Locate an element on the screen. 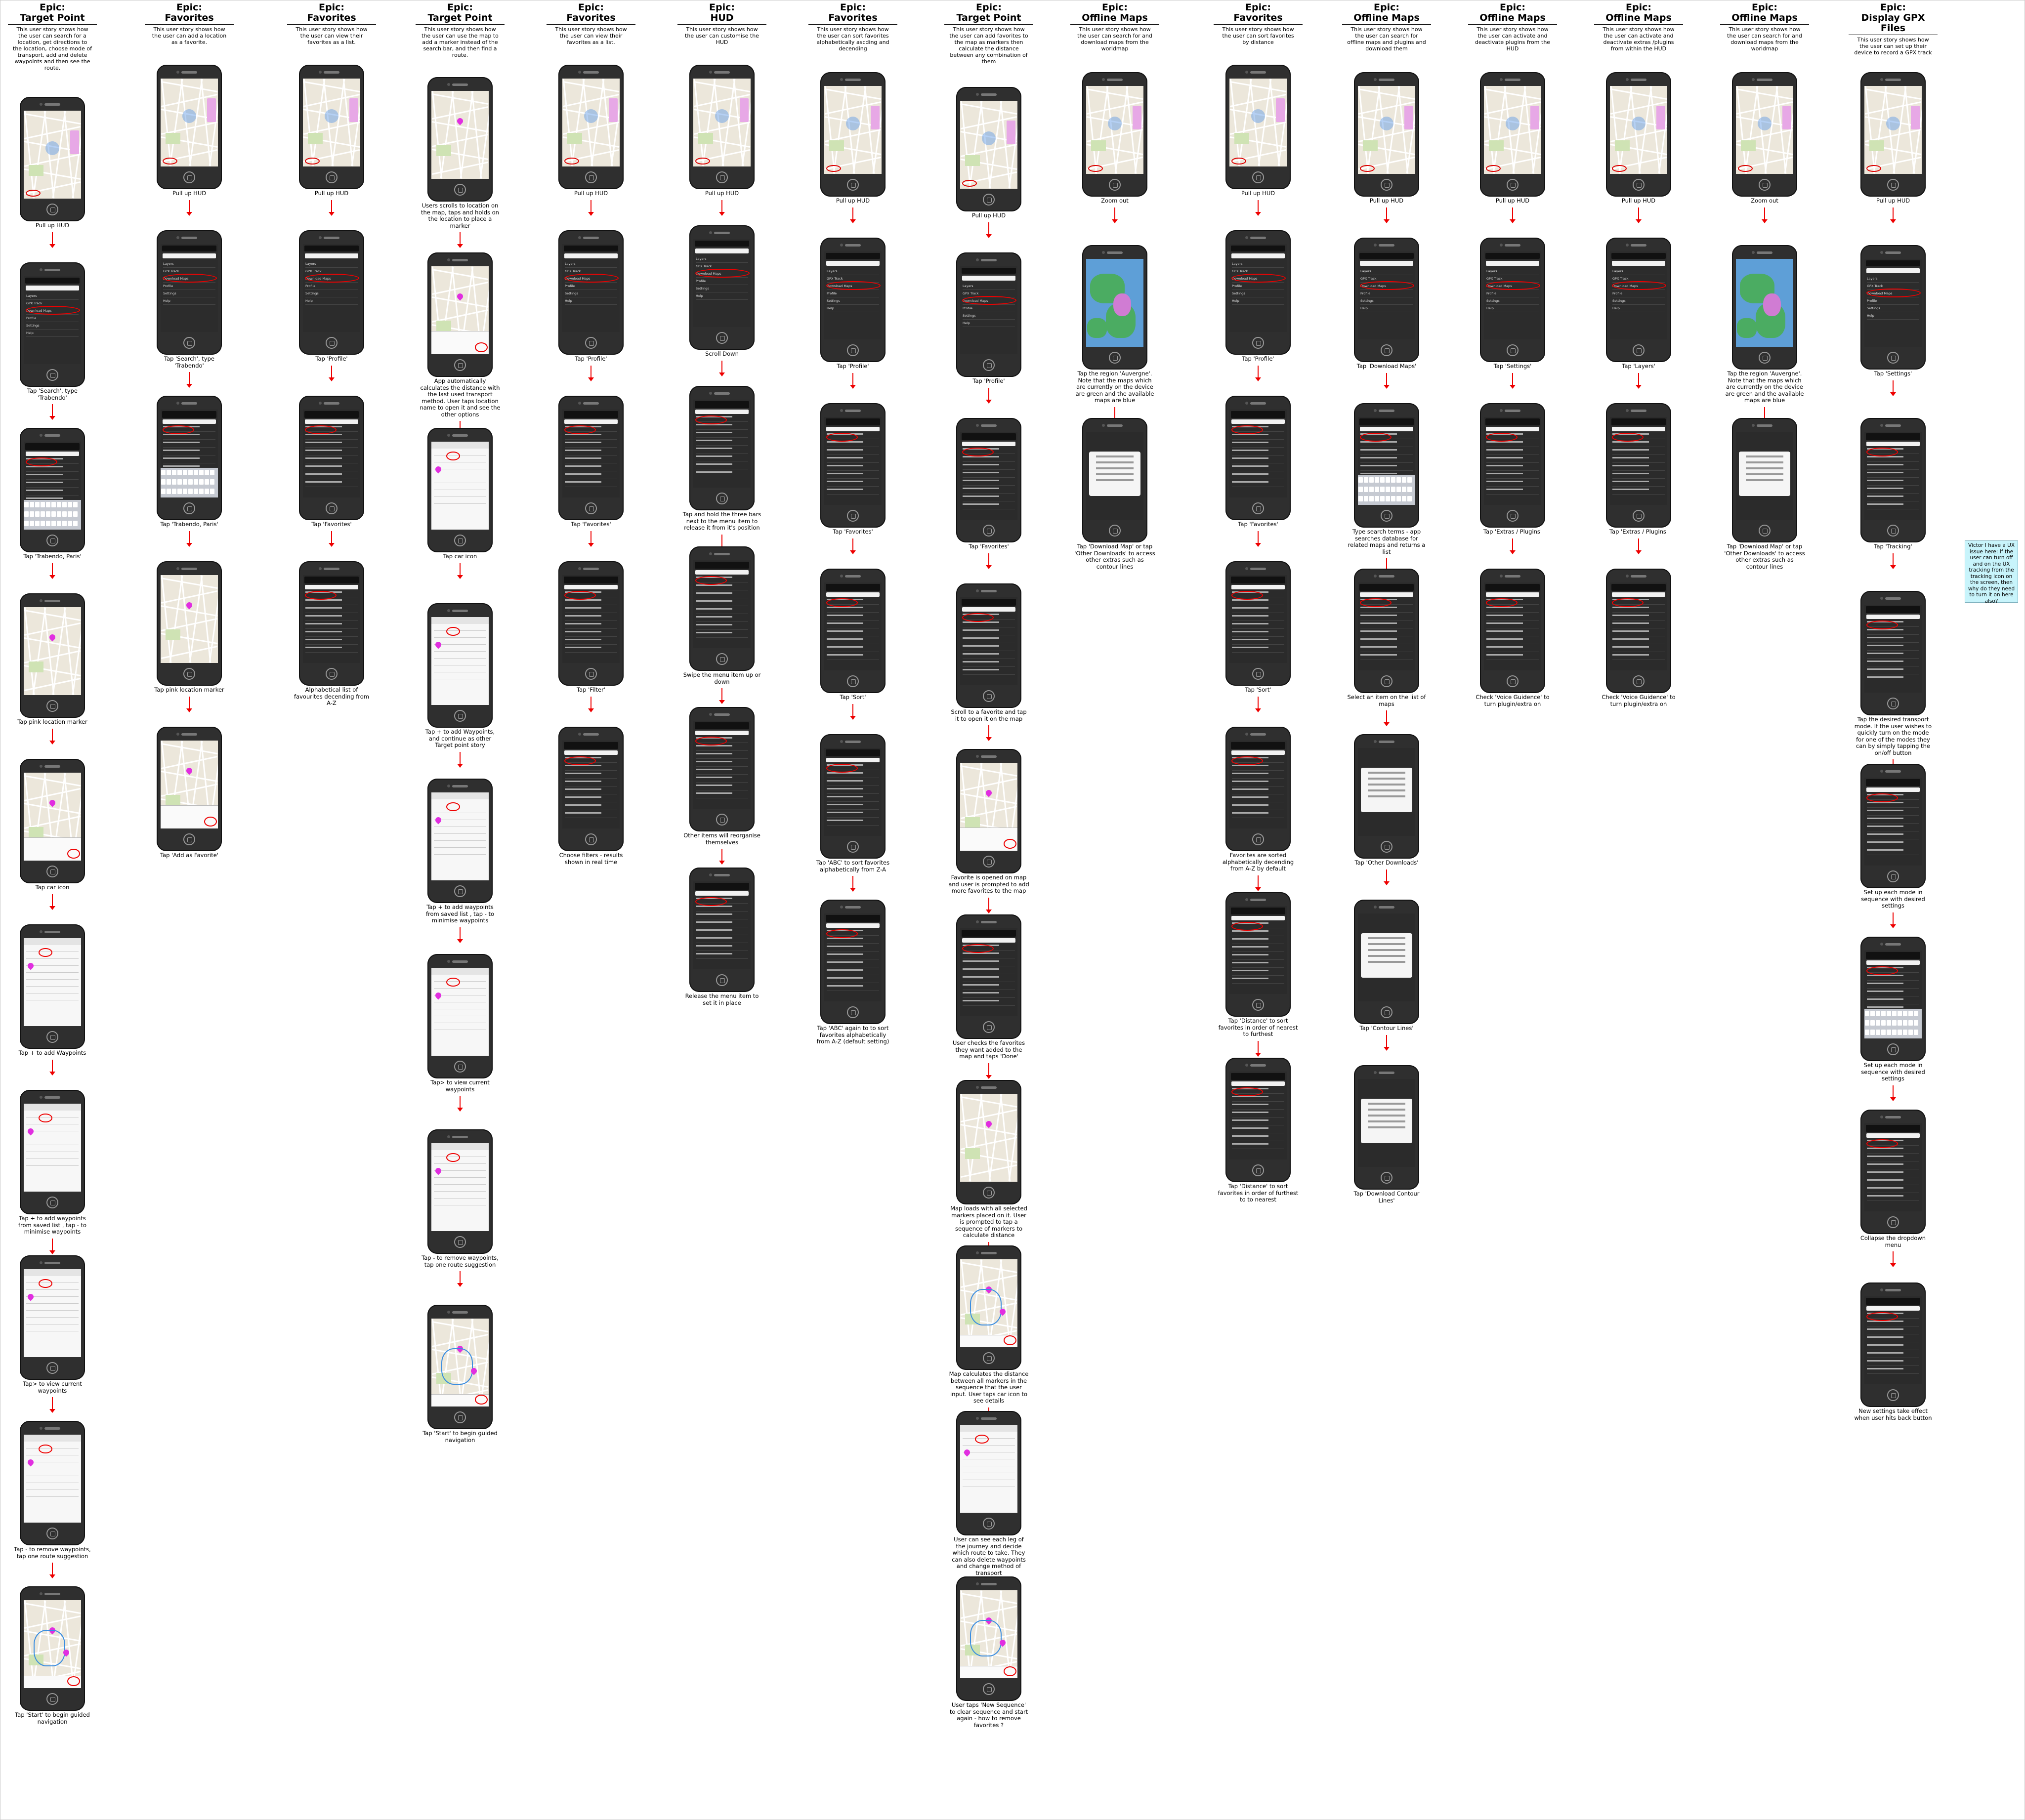  menu-item: Settings is located at coordinates (591, 293).